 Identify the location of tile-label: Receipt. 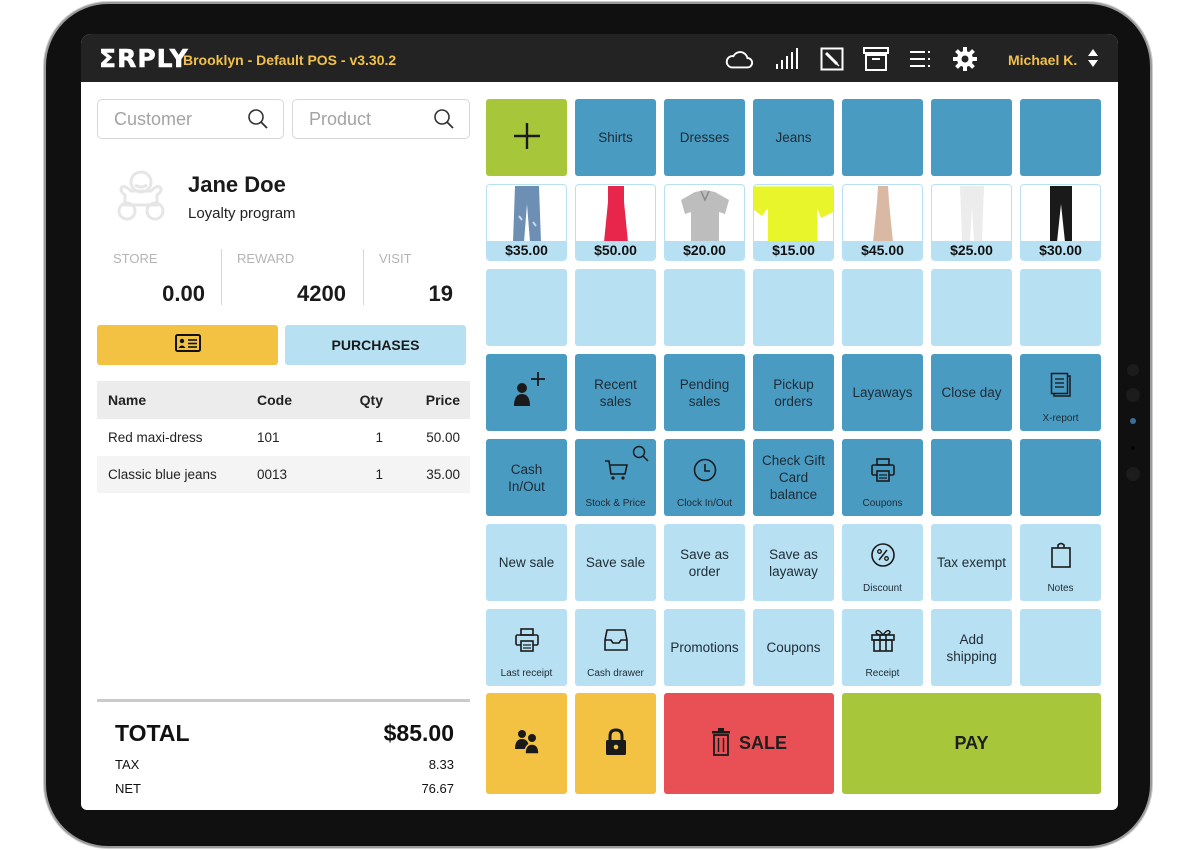
(882, 673).